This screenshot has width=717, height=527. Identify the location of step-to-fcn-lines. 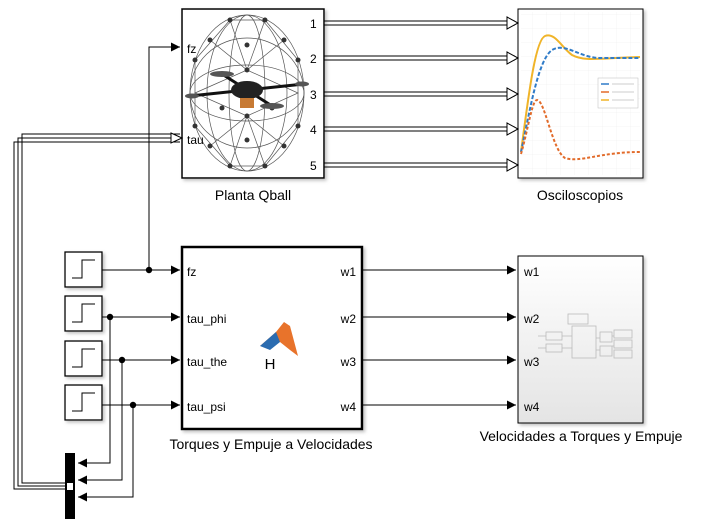
(129, 272).